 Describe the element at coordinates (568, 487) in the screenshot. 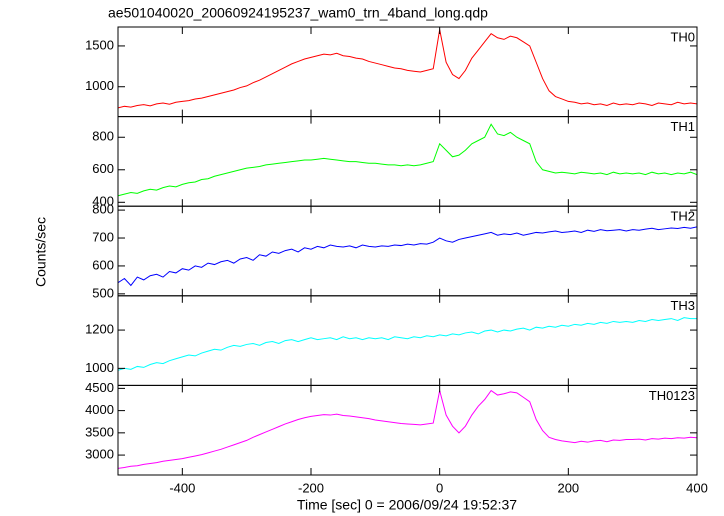

I see `x-tick-label: 200` at that location.